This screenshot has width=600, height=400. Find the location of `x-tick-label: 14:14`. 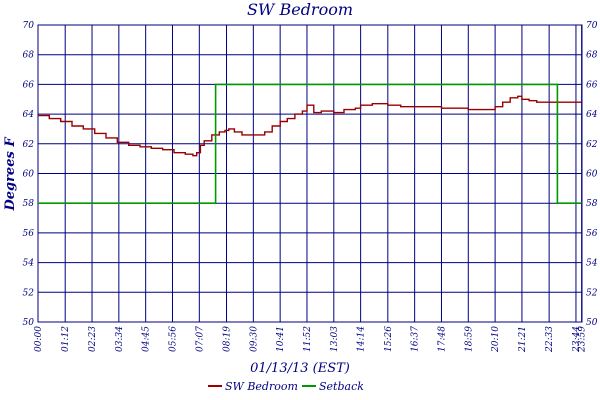

x-tick-label: 14:14 is located at coordinates (362, 339).